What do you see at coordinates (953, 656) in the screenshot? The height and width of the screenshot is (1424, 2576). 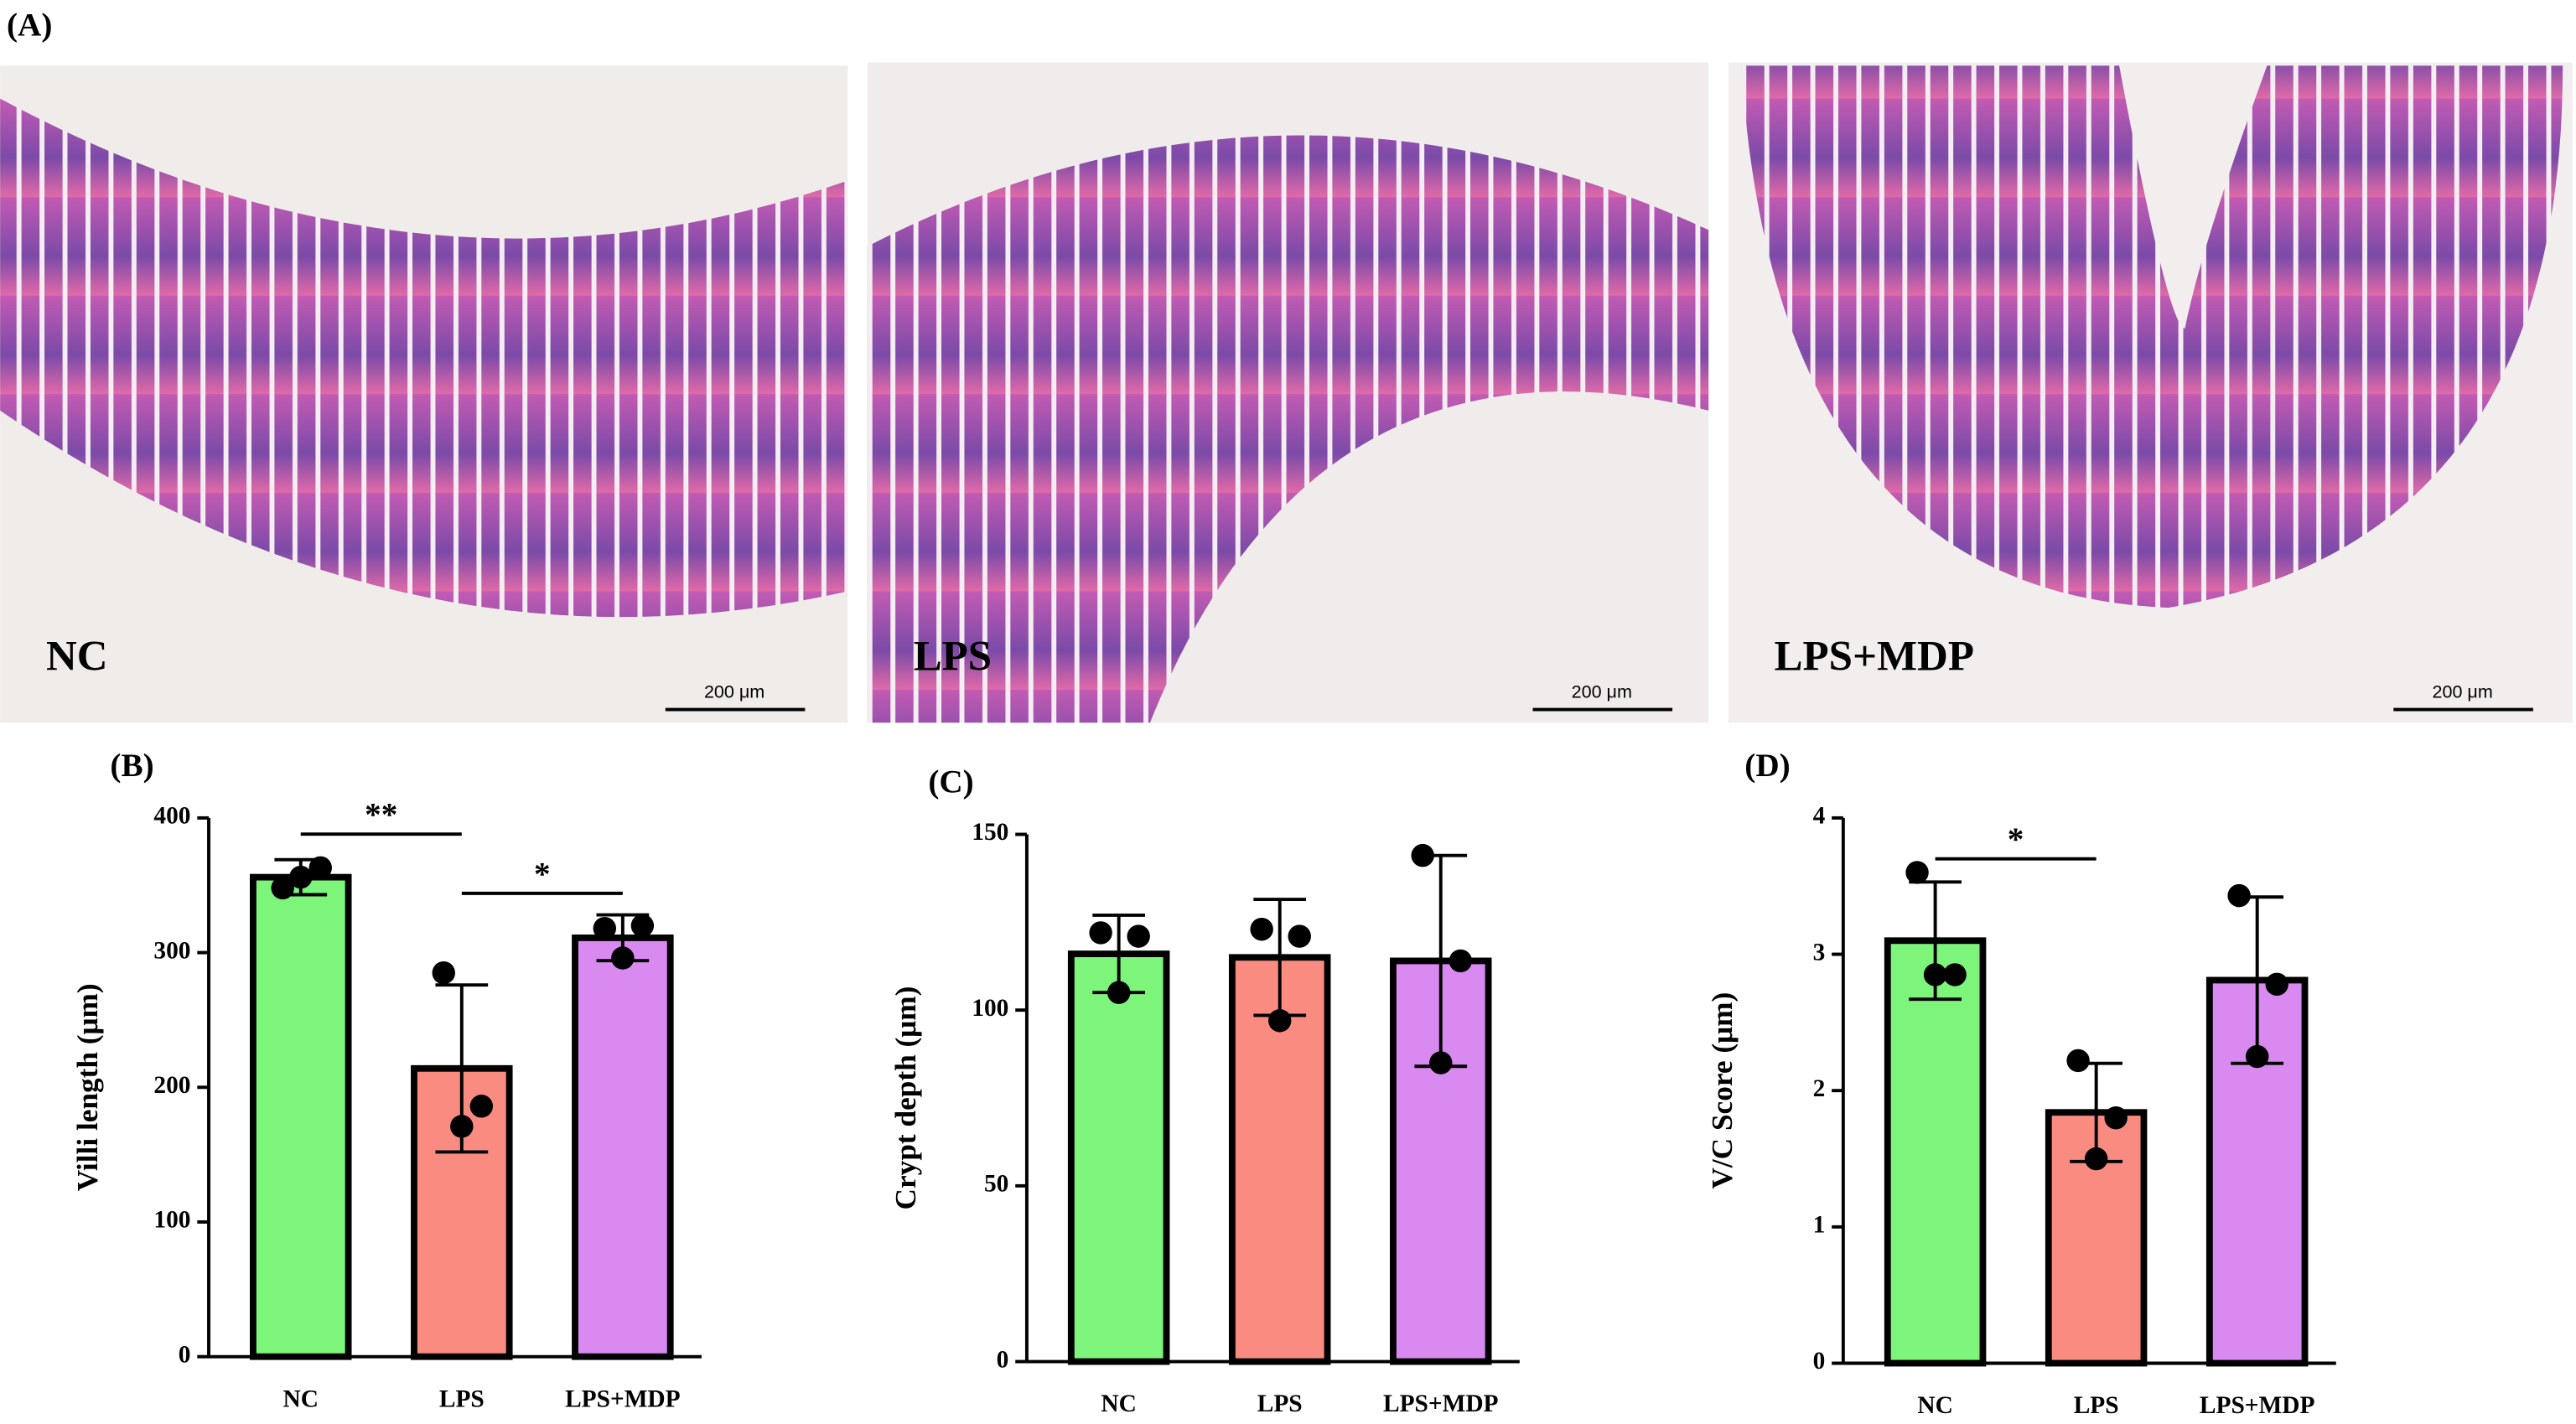 I see `image-label: LPS` at bounding box center [953, 656].